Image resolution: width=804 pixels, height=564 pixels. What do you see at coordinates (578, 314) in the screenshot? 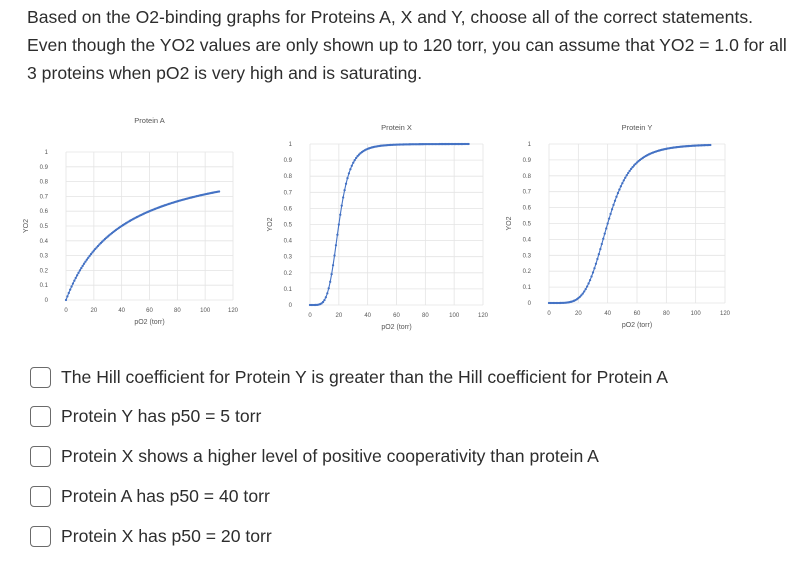
I see `protein-y-x-tick-label: 20` at bounding box center [578, 314].